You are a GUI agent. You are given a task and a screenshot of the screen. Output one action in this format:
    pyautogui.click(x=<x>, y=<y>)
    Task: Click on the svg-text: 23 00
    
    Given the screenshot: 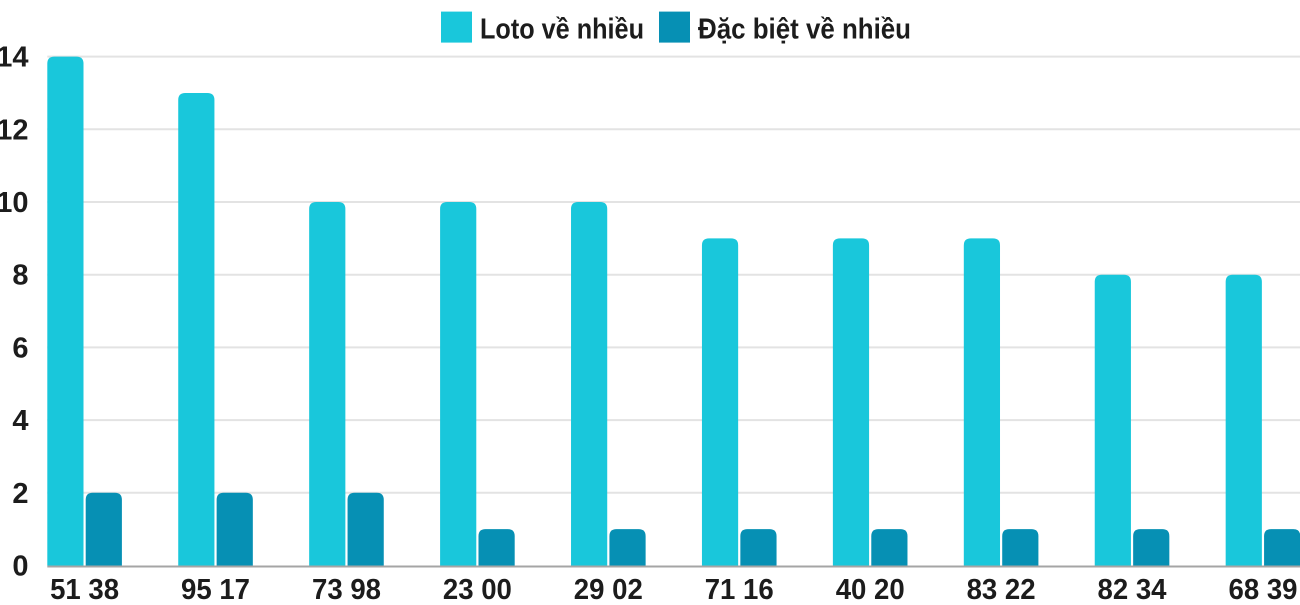 What is the action you would take?
    pyautogui.click(x=477, y=587)
    